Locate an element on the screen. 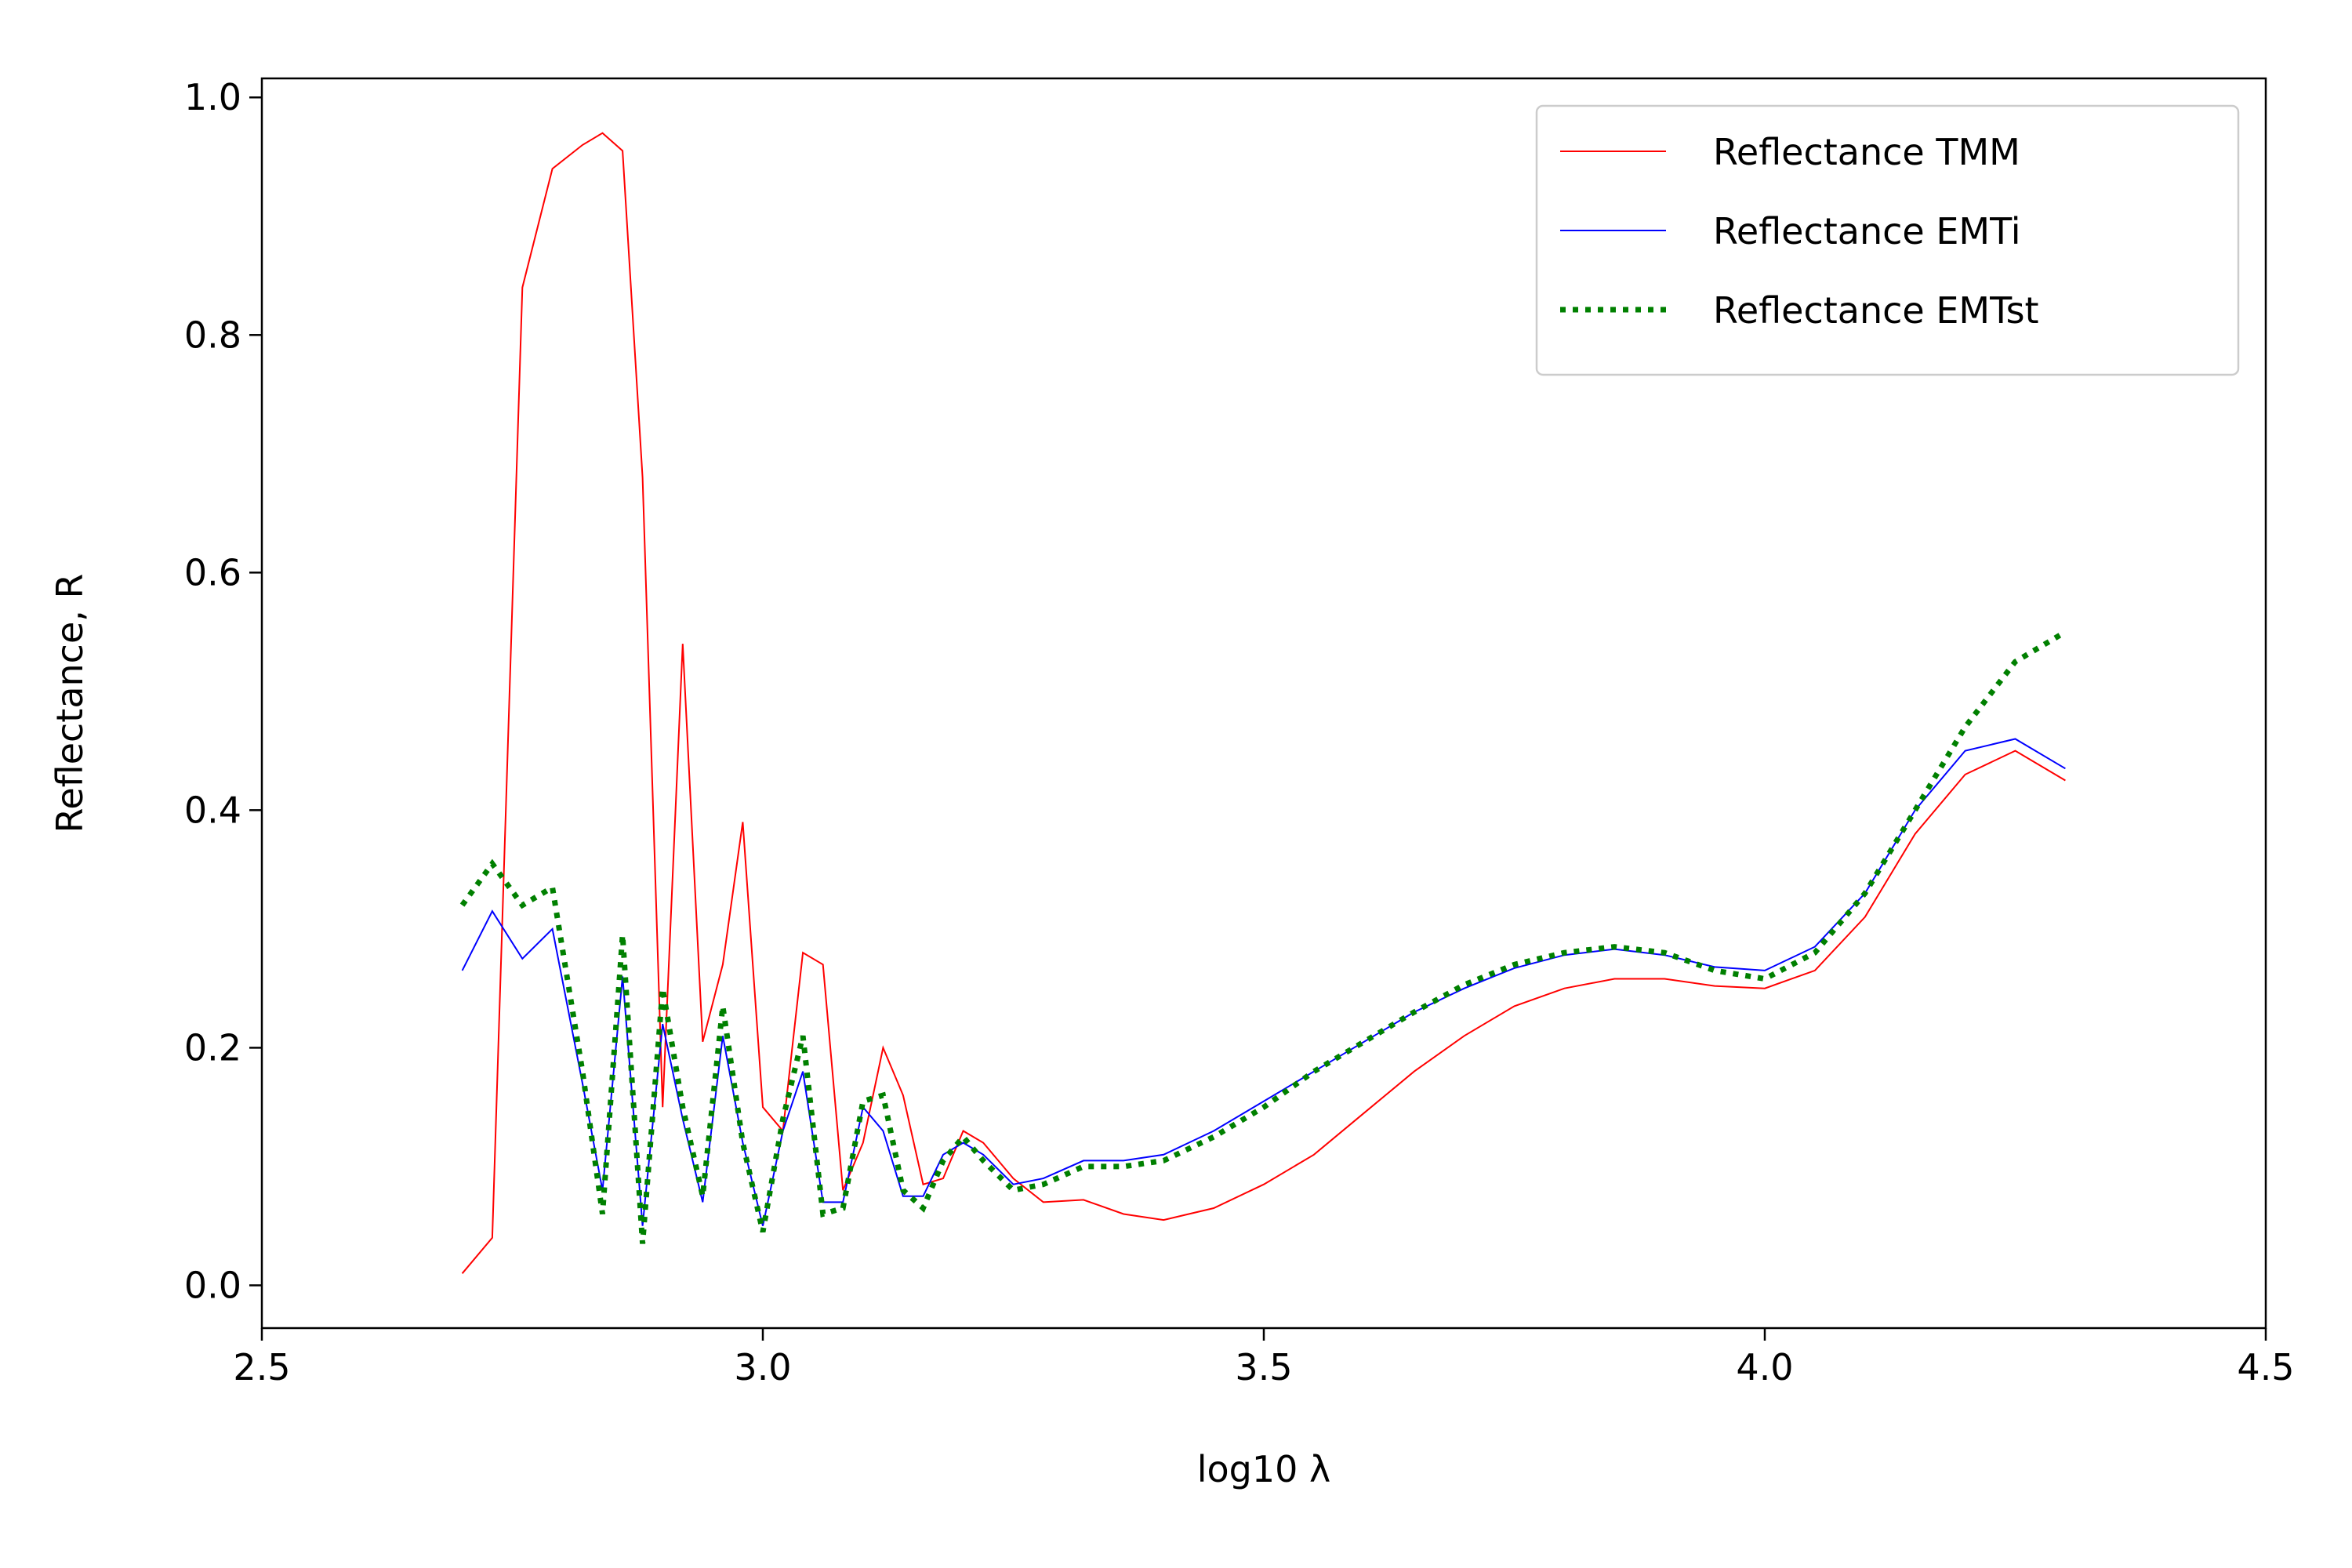 Image resolution: width=2352 pixels, height=1568 pixels. x-tick-label: 3.0 is located at coordinates (762, 1367).